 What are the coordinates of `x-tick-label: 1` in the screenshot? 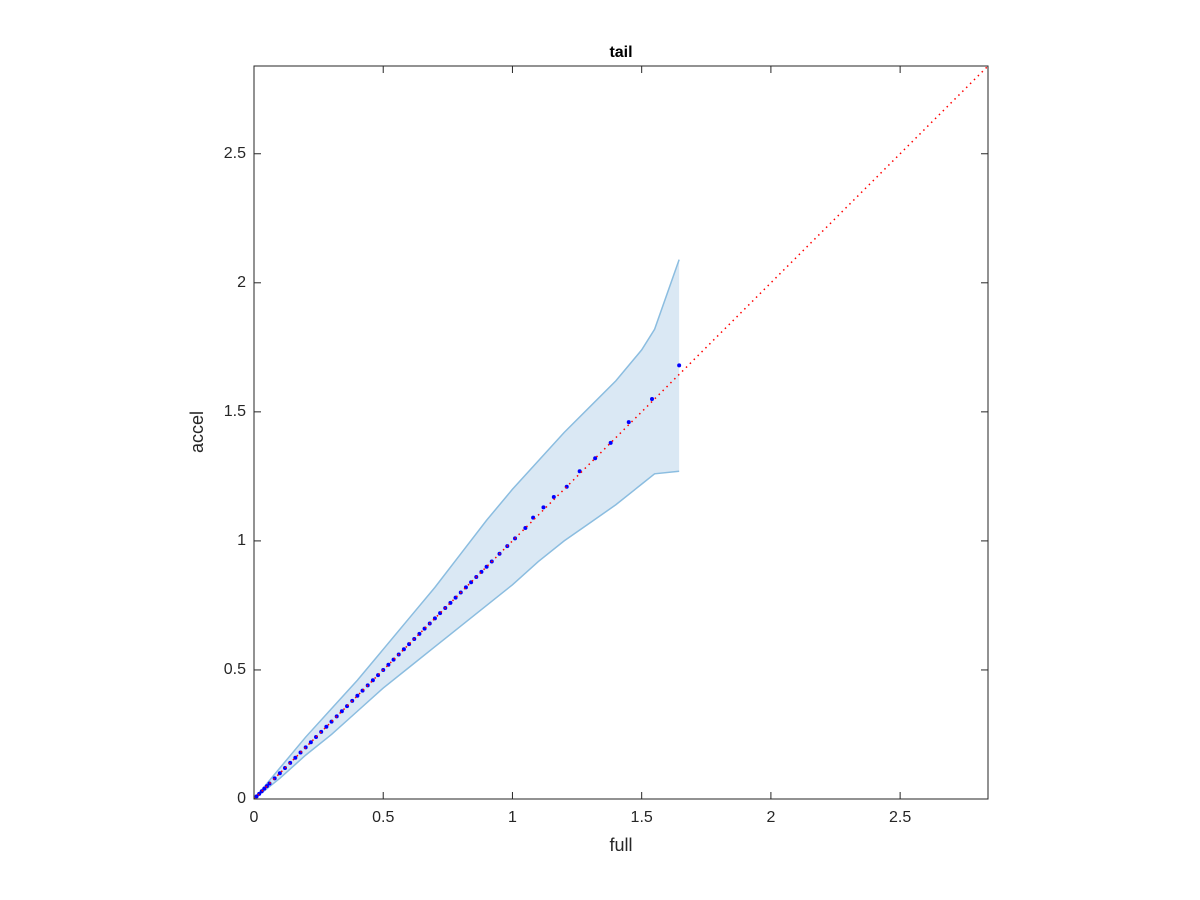 It's located at (512, 817).